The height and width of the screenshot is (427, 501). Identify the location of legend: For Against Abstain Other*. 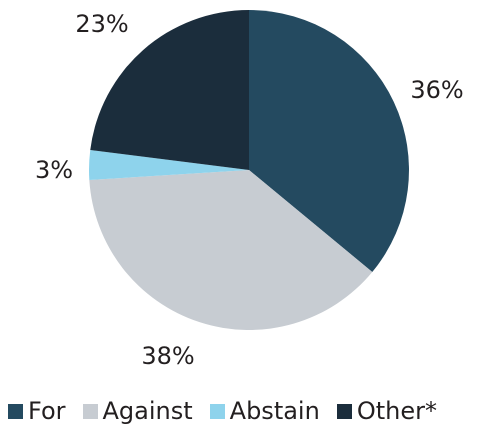
(222, 411).